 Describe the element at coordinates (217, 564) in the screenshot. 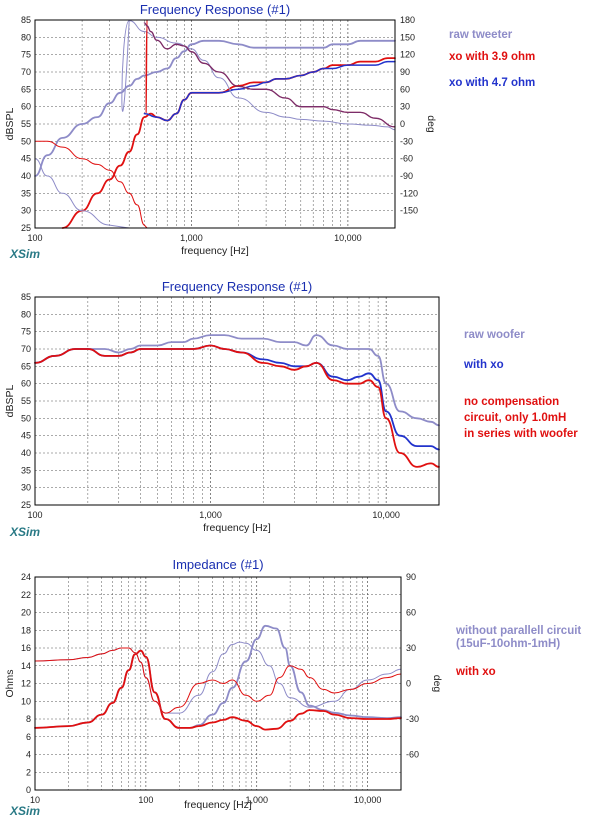

I see `chart-title: Impedance (#1)` at that location.